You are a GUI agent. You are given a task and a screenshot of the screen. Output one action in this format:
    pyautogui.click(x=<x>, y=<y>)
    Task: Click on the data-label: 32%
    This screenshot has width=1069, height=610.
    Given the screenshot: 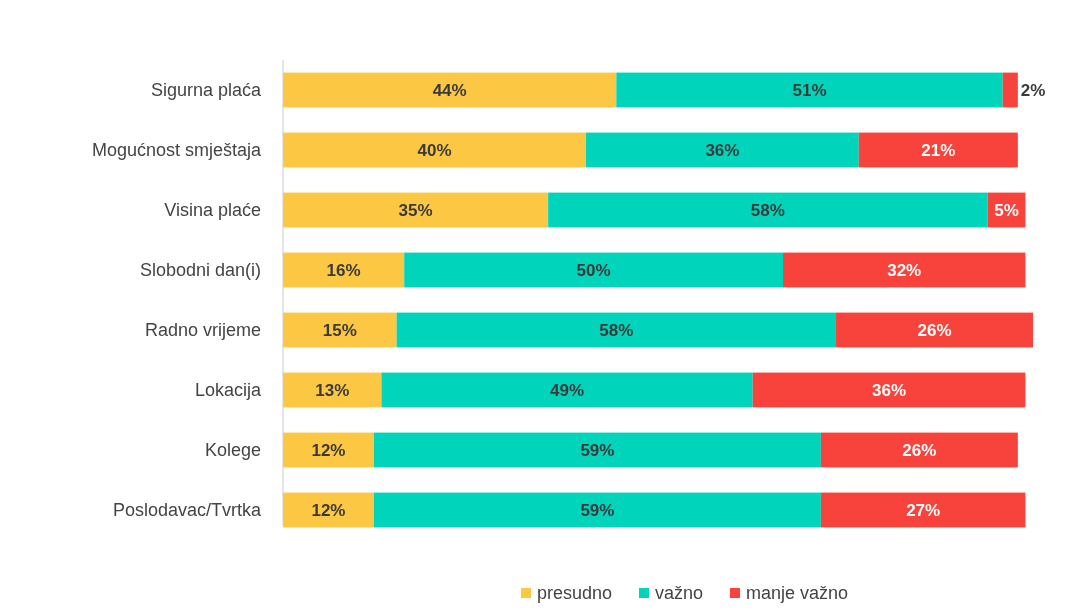 What is the action you would take?
    pyautogui.click(x=904, y=270)
    